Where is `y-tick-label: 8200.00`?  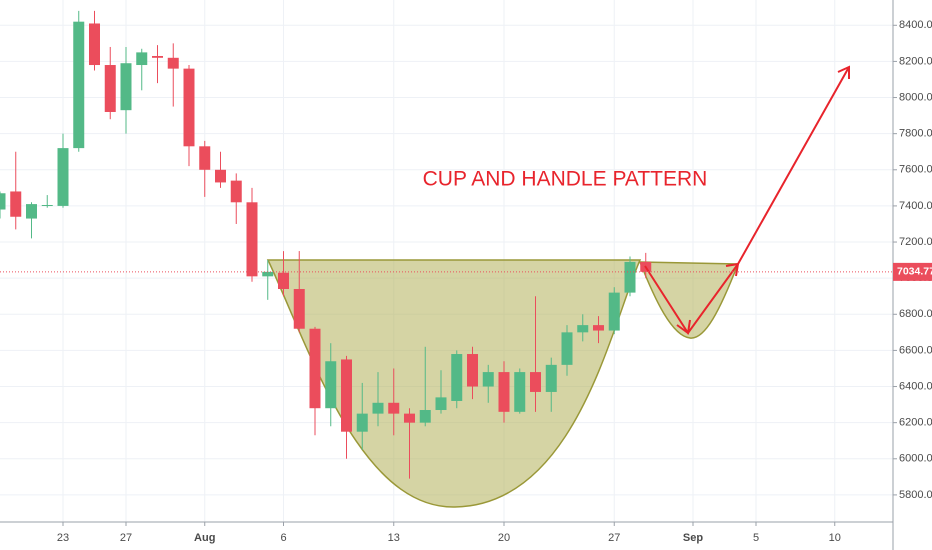 y-tick-label: 8200.00 is located at coordinates (915, 61).